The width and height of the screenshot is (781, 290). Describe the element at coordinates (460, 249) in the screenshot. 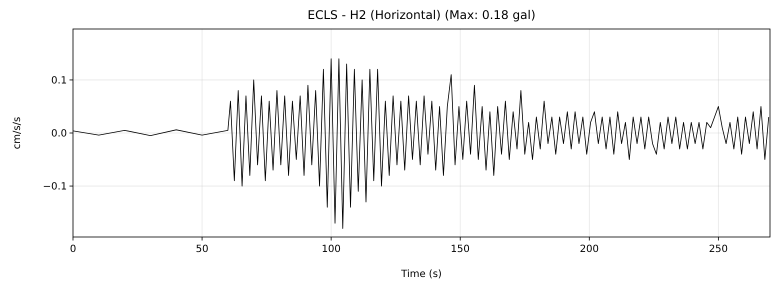

I see `x-tick-label: 150` at that location.